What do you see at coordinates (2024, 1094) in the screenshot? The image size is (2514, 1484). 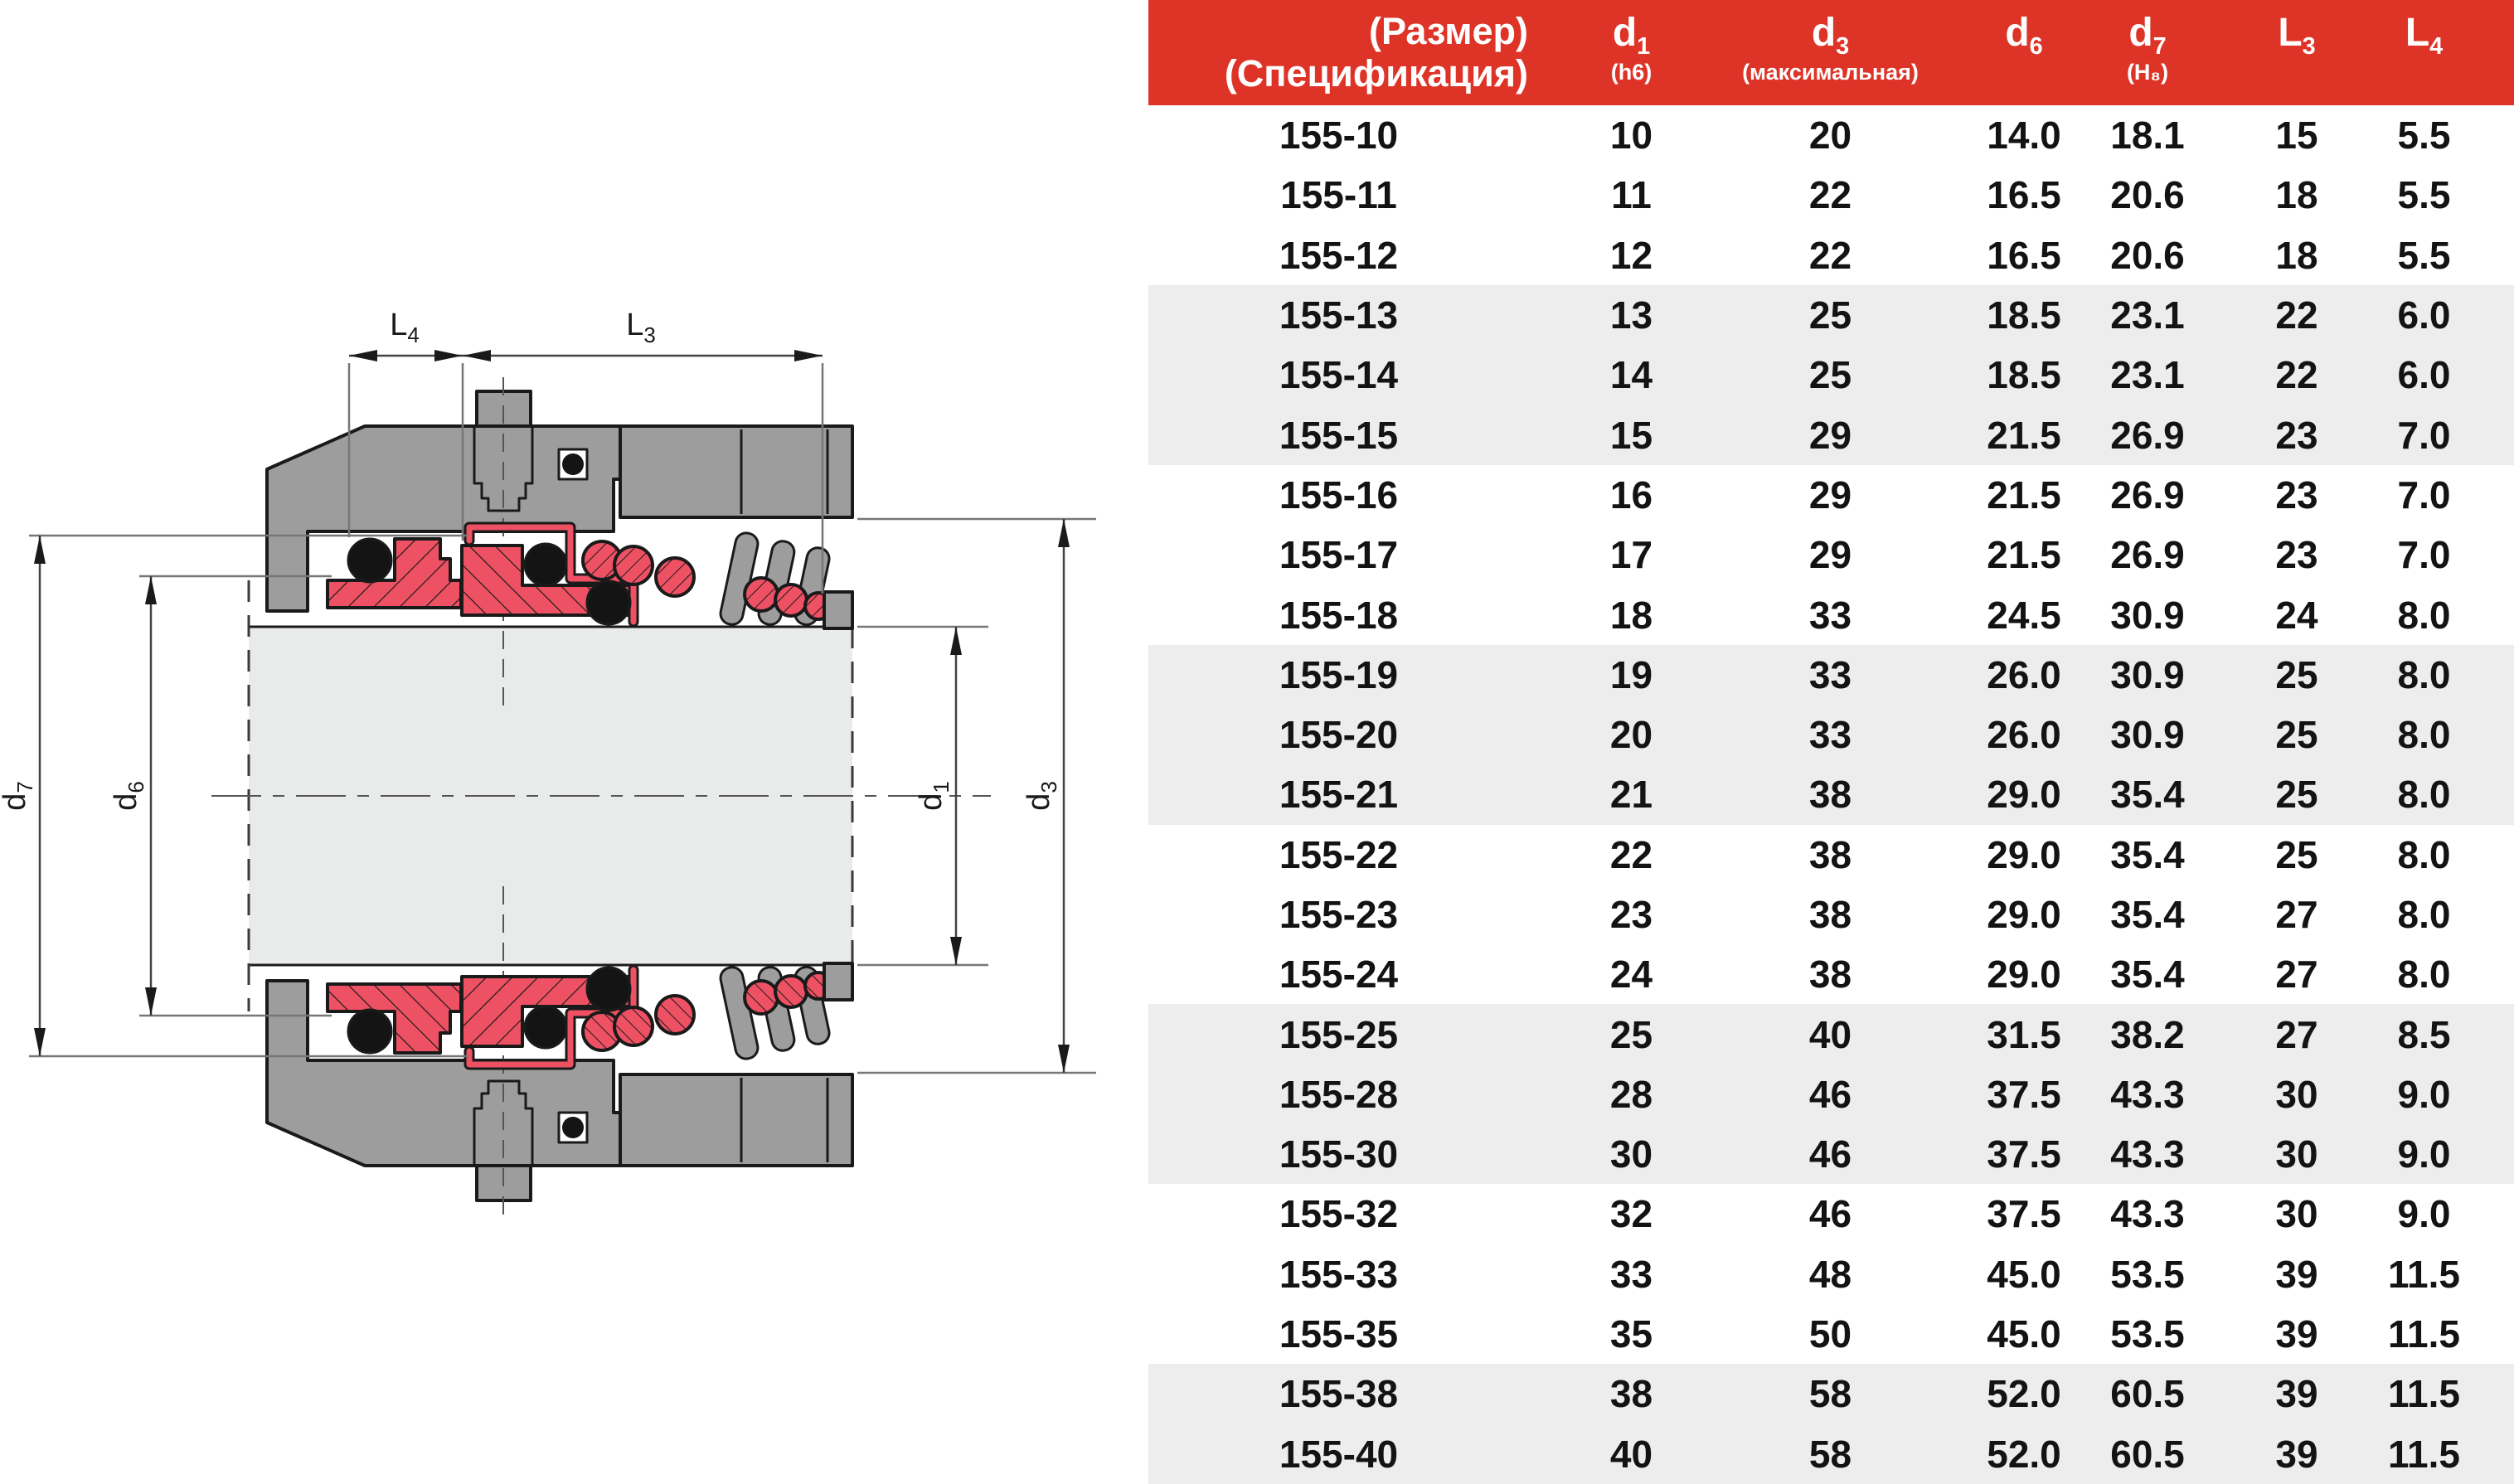 I see `table-cell-d6: 37.5` at bounding box center [2024, 1094].